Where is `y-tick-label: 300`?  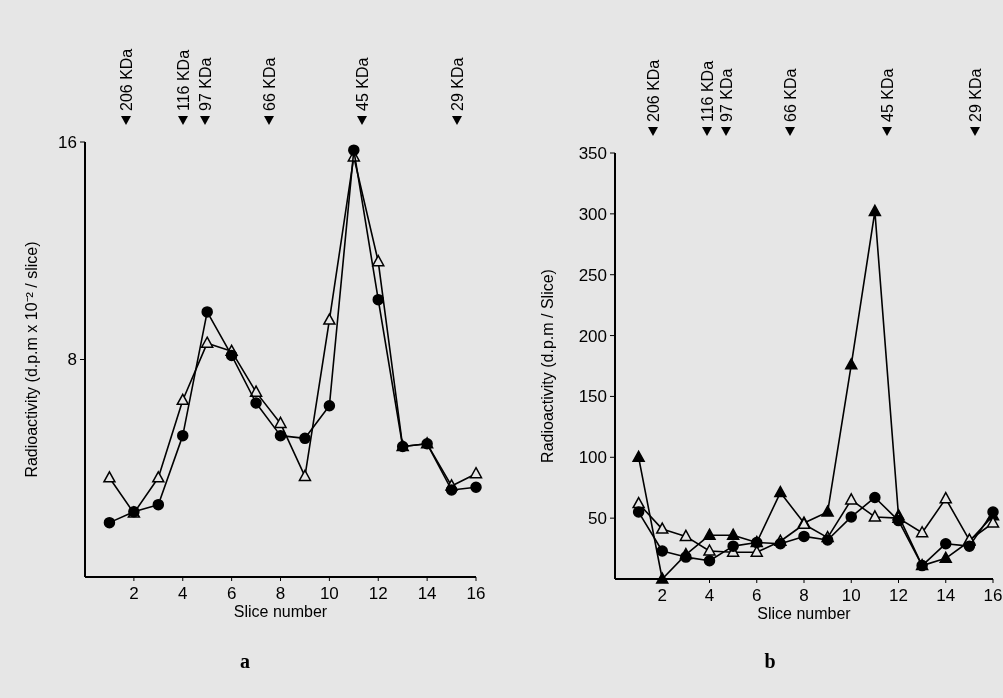 y-tick-label: 300 is located at coordinates (592, 214).